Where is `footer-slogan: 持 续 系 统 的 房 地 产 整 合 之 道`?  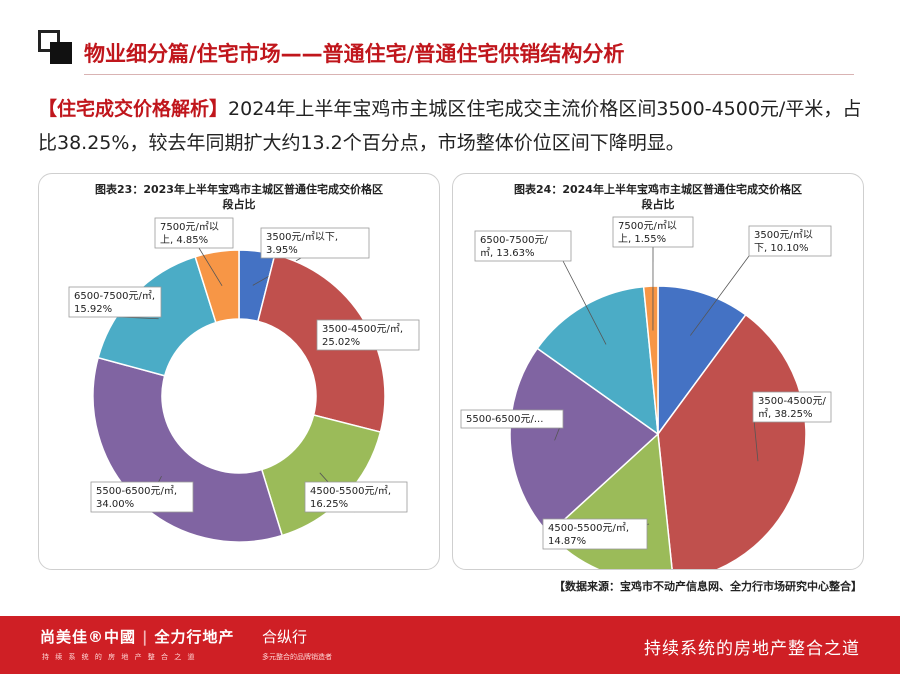
footer-slogan: 持 续 系 统 的 房 地 产 整 合 之 道 is located at coordinates (119, 657).